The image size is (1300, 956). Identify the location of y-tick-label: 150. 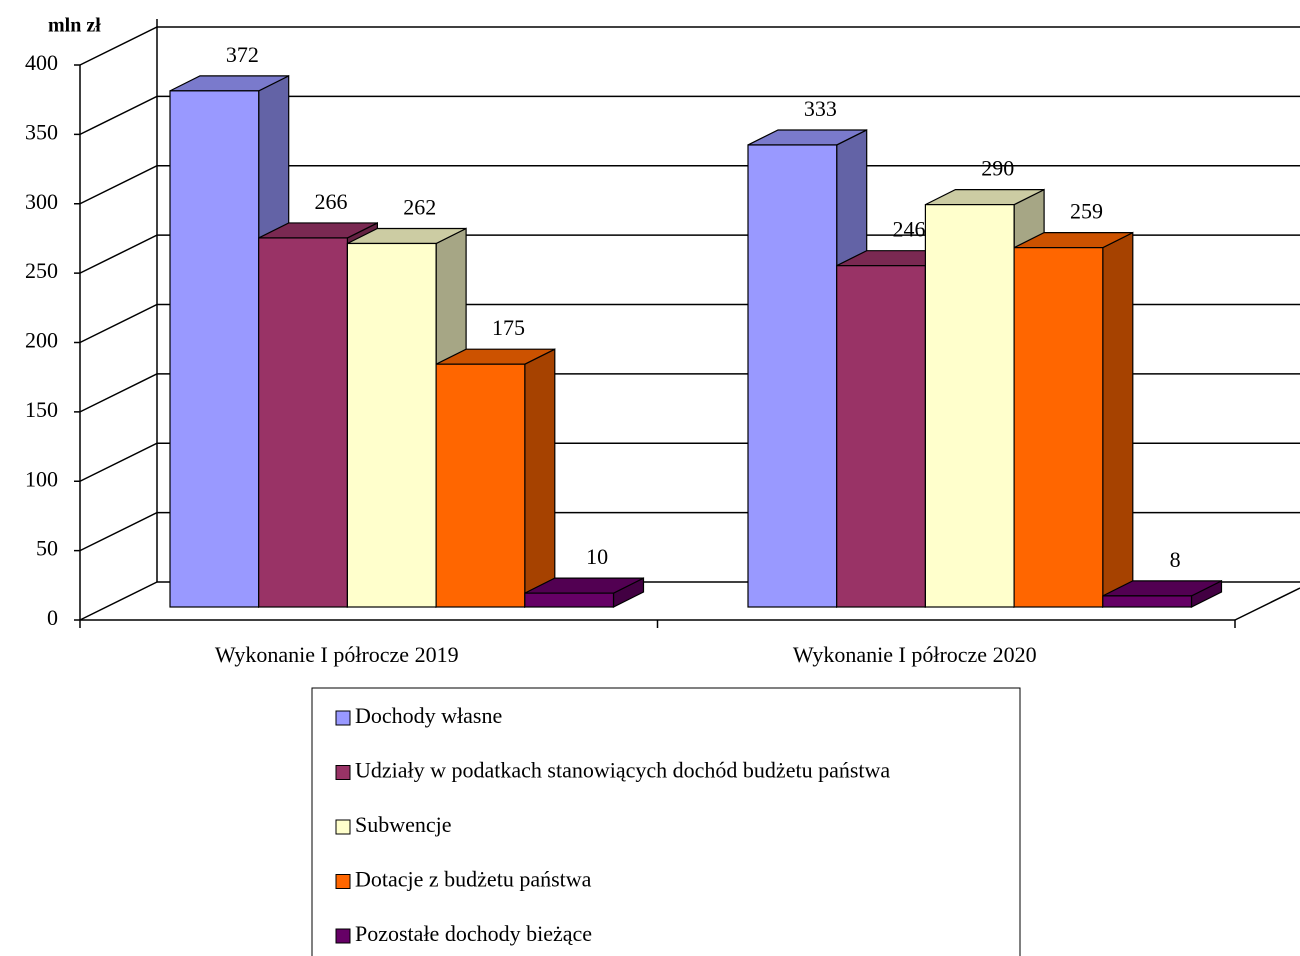
(41, 409).